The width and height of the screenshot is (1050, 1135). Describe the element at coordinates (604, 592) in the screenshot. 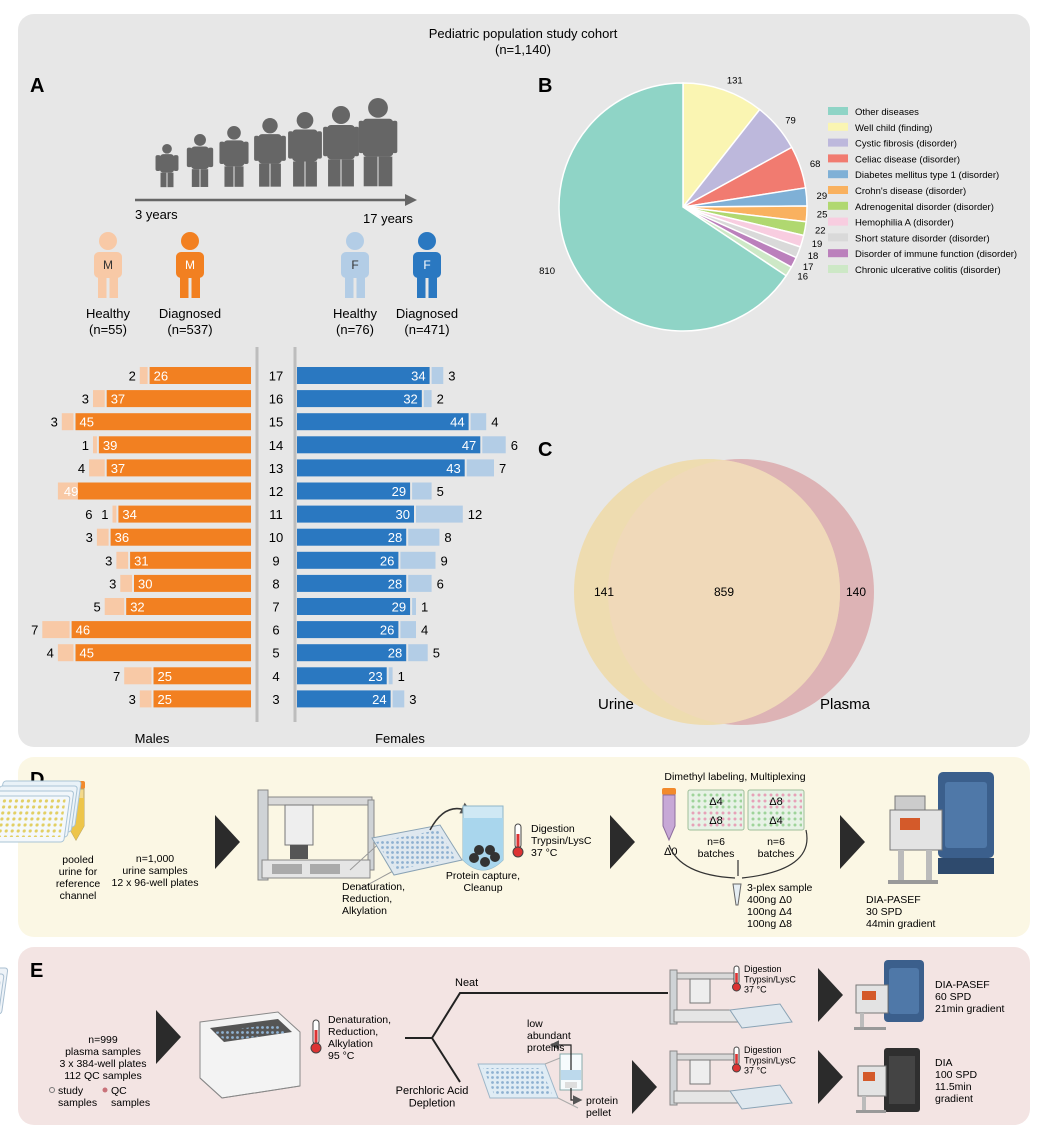

I see `venn-left-only-count: 141` at that location.